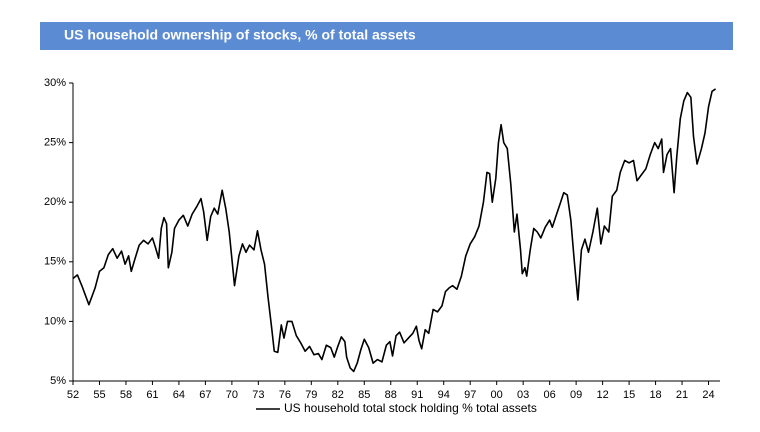 The image size is (760, 432). Describe the element at coordinates (285, 395) in the screenshot. I see `x-tick-label: 76` at that location.